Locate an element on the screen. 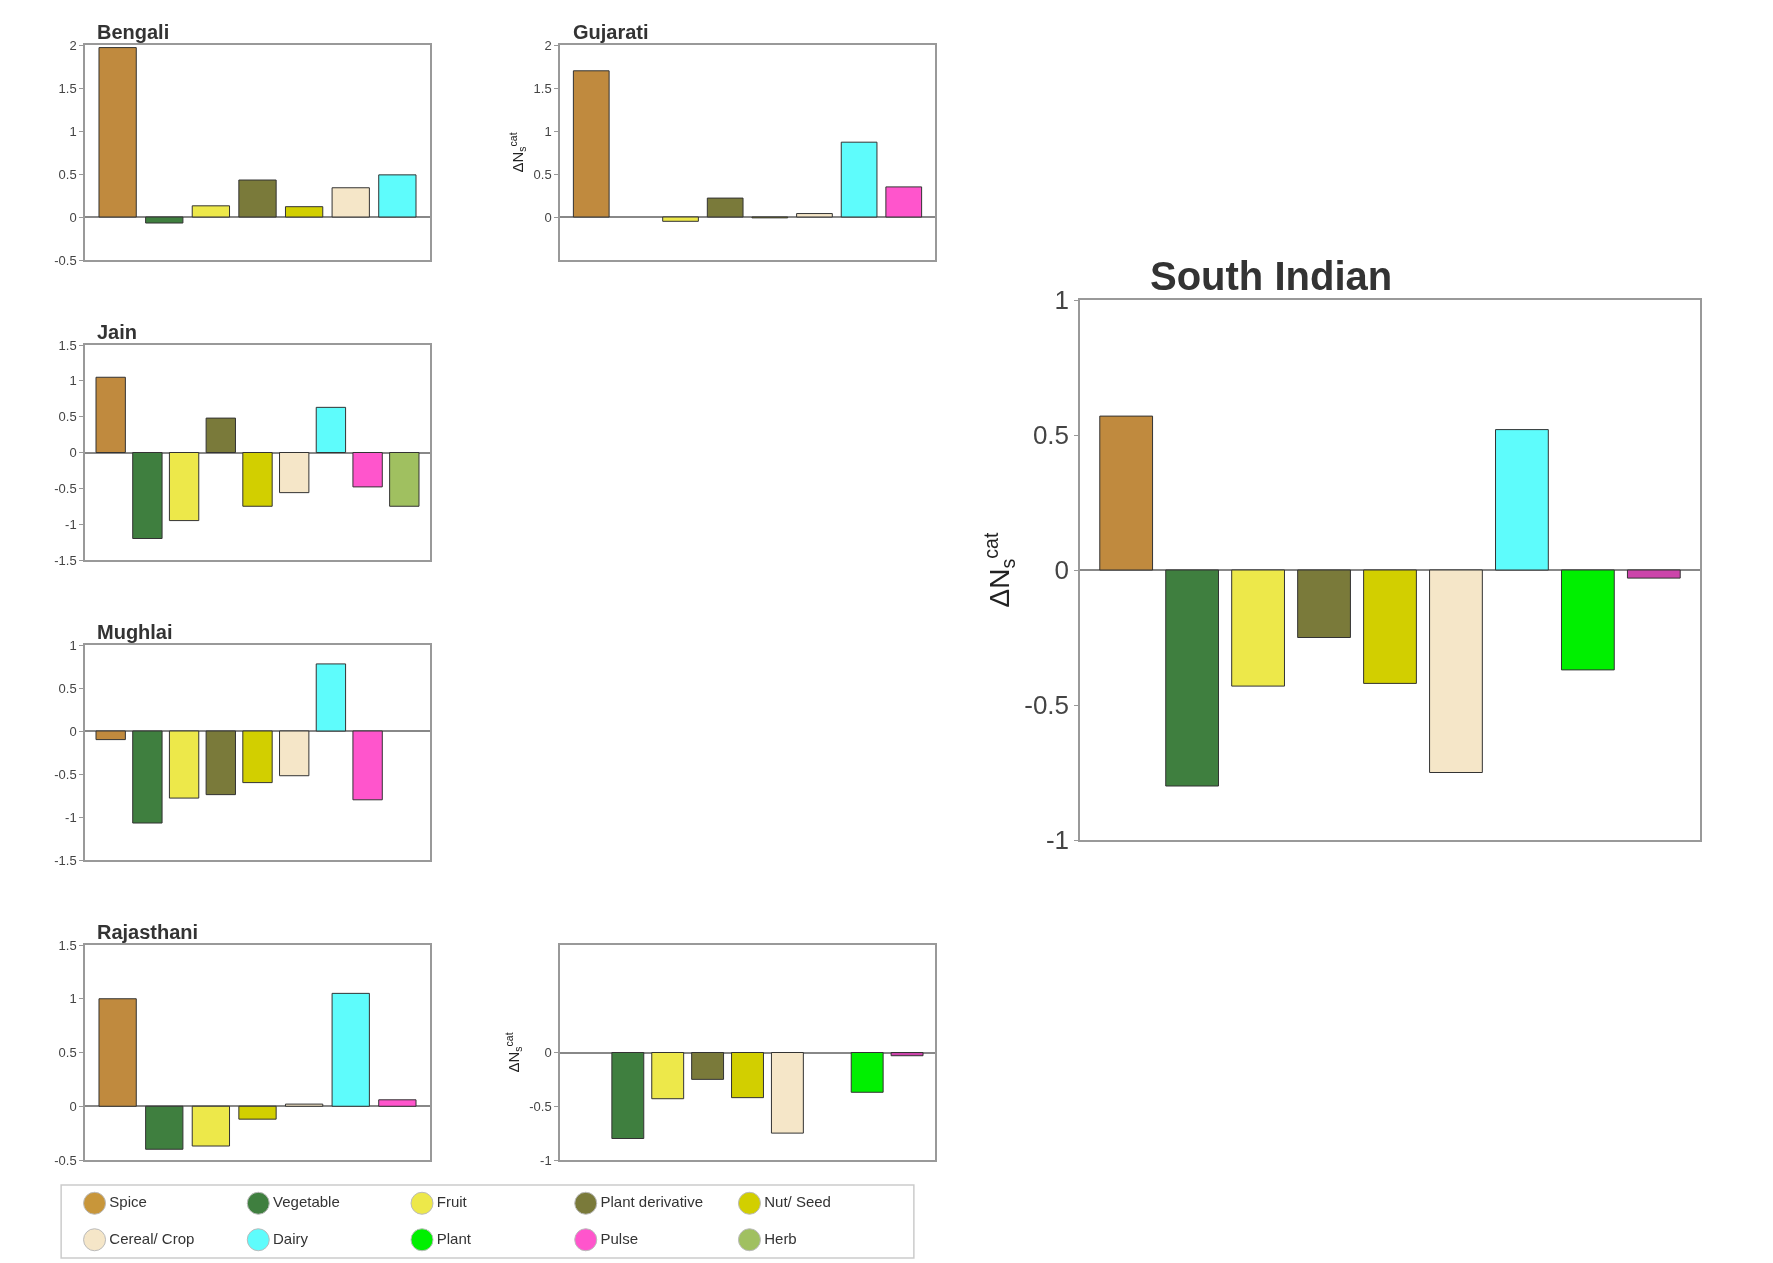 The width and height of the screenshot is (1773, 1263). category-label: Nut/ Seed is located at coordinates (797, 1201).